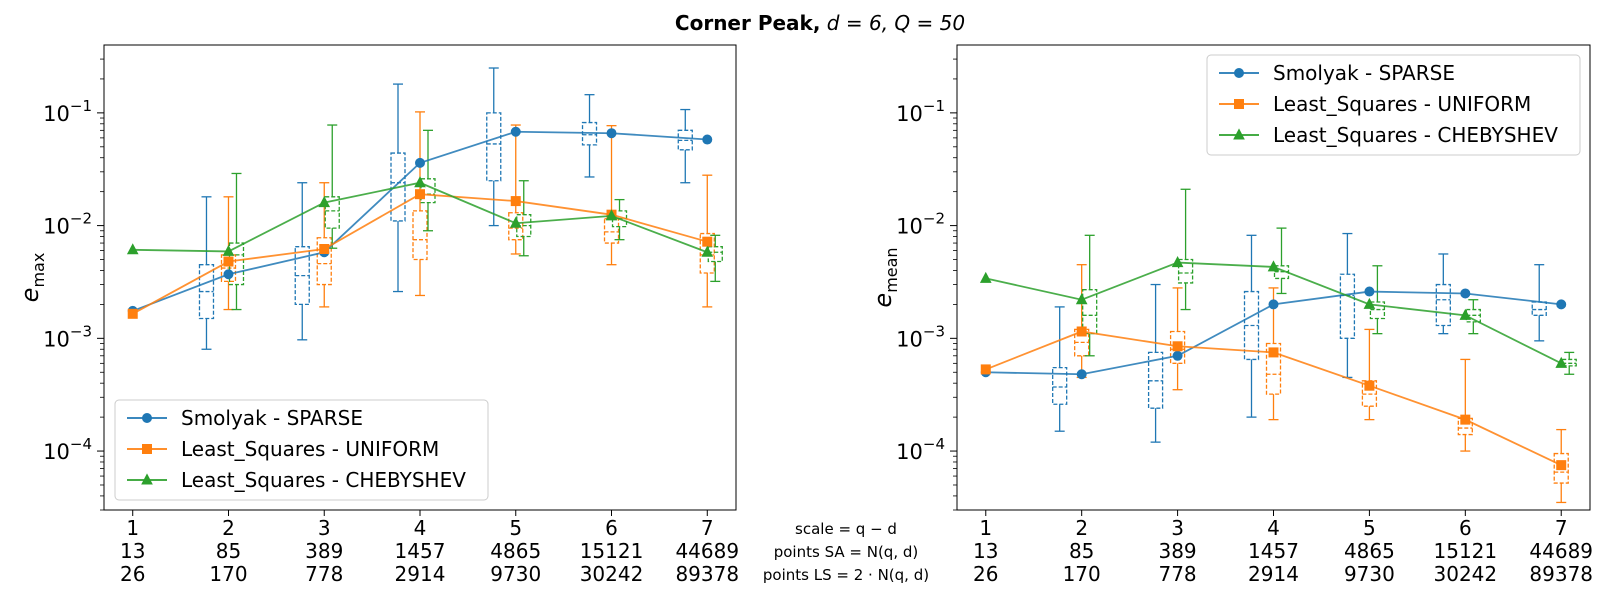  Describe the element at coordinates (81, 106) in the screenshot. I see `y-tick-exponent: −1` at that location.